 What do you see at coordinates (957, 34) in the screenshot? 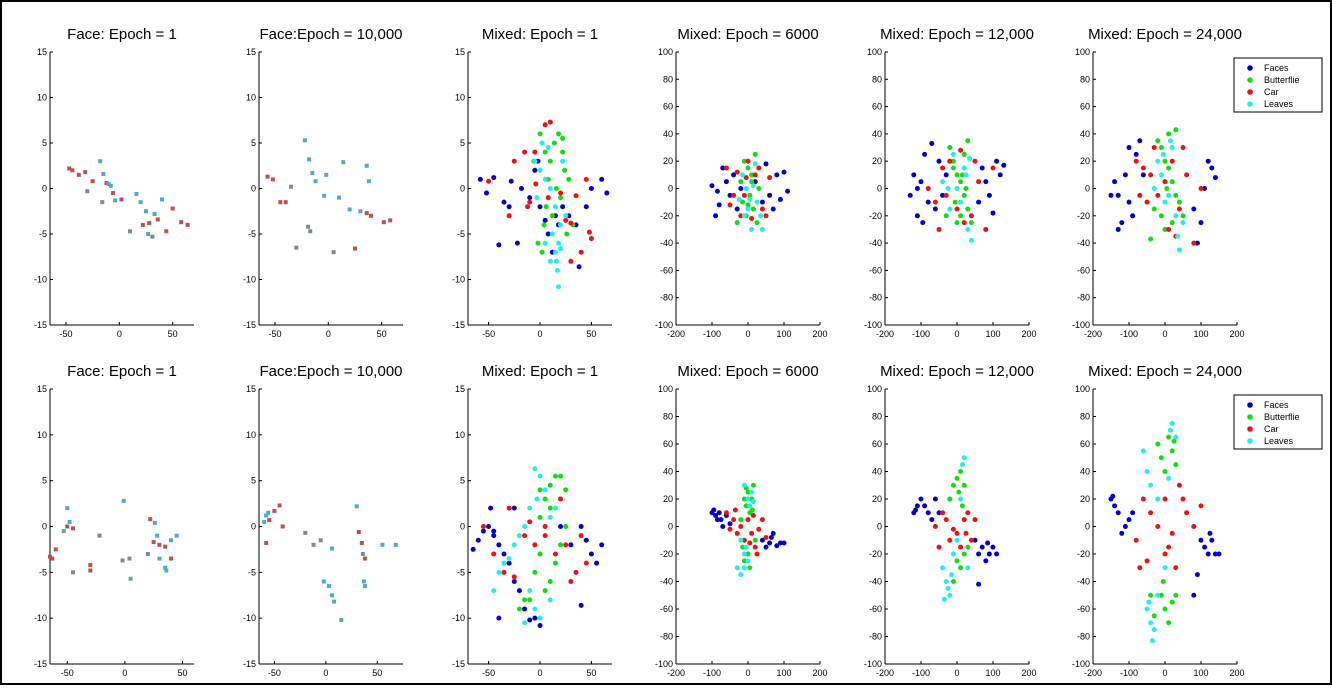
I see `chart-title: Mixed: Epoch = 12,000` at bounding box center [957, 34].